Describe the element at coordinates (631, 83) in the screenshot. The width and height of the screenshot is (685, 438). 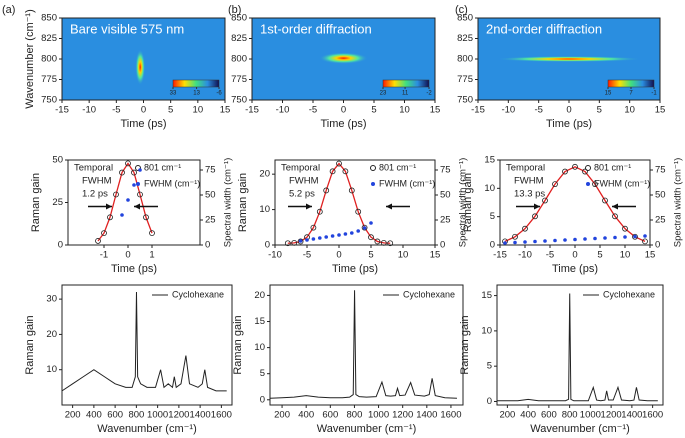
I see `colorbar` at that location.